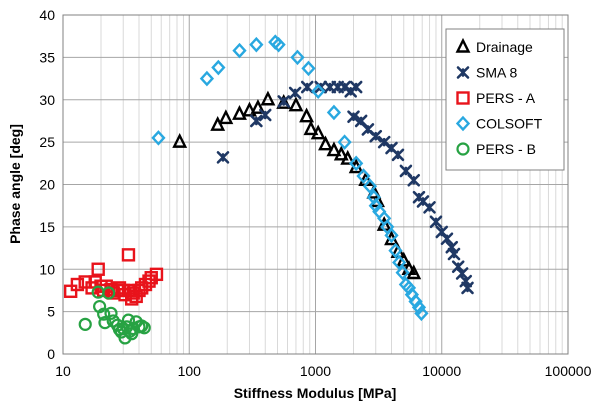 The image size is (604, 407). What do you see at coordinates (47, 15) in the screenshot?
I see `y-tick-label: 40` at bounding box center [47, 15].